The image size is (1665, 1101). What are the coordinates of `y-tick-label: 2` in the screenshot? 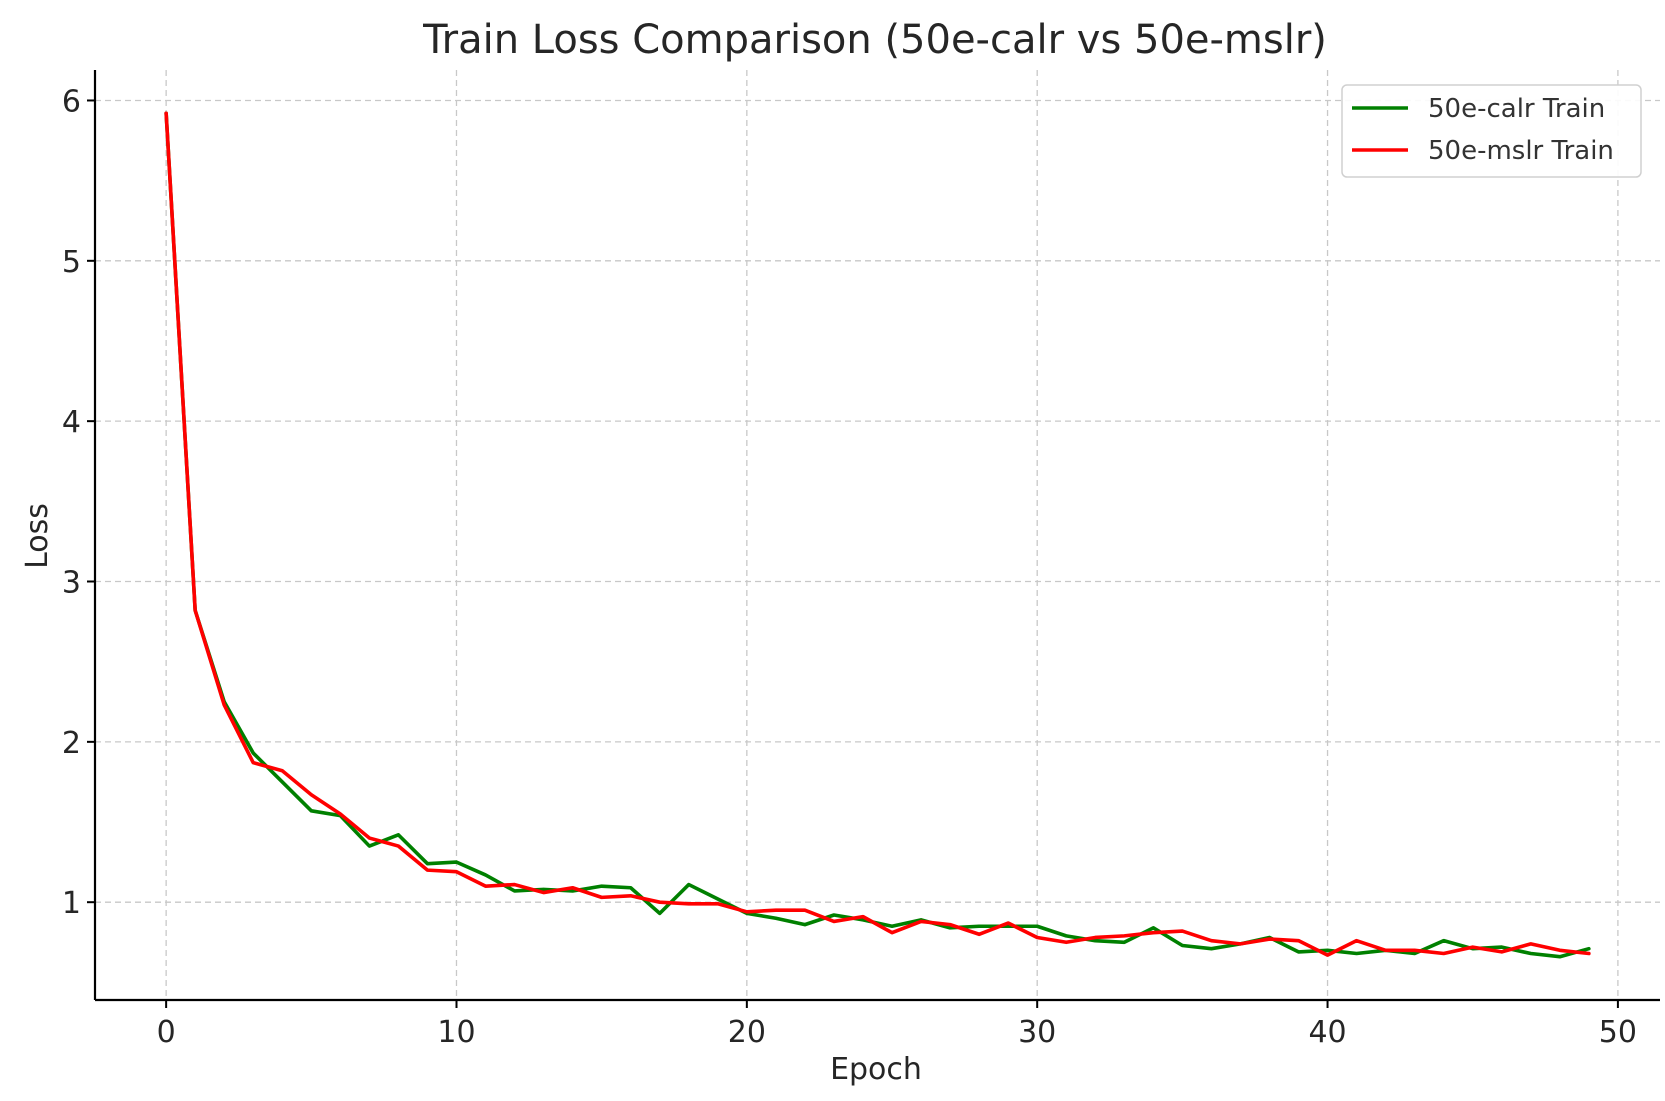 It's located at (71, 743).